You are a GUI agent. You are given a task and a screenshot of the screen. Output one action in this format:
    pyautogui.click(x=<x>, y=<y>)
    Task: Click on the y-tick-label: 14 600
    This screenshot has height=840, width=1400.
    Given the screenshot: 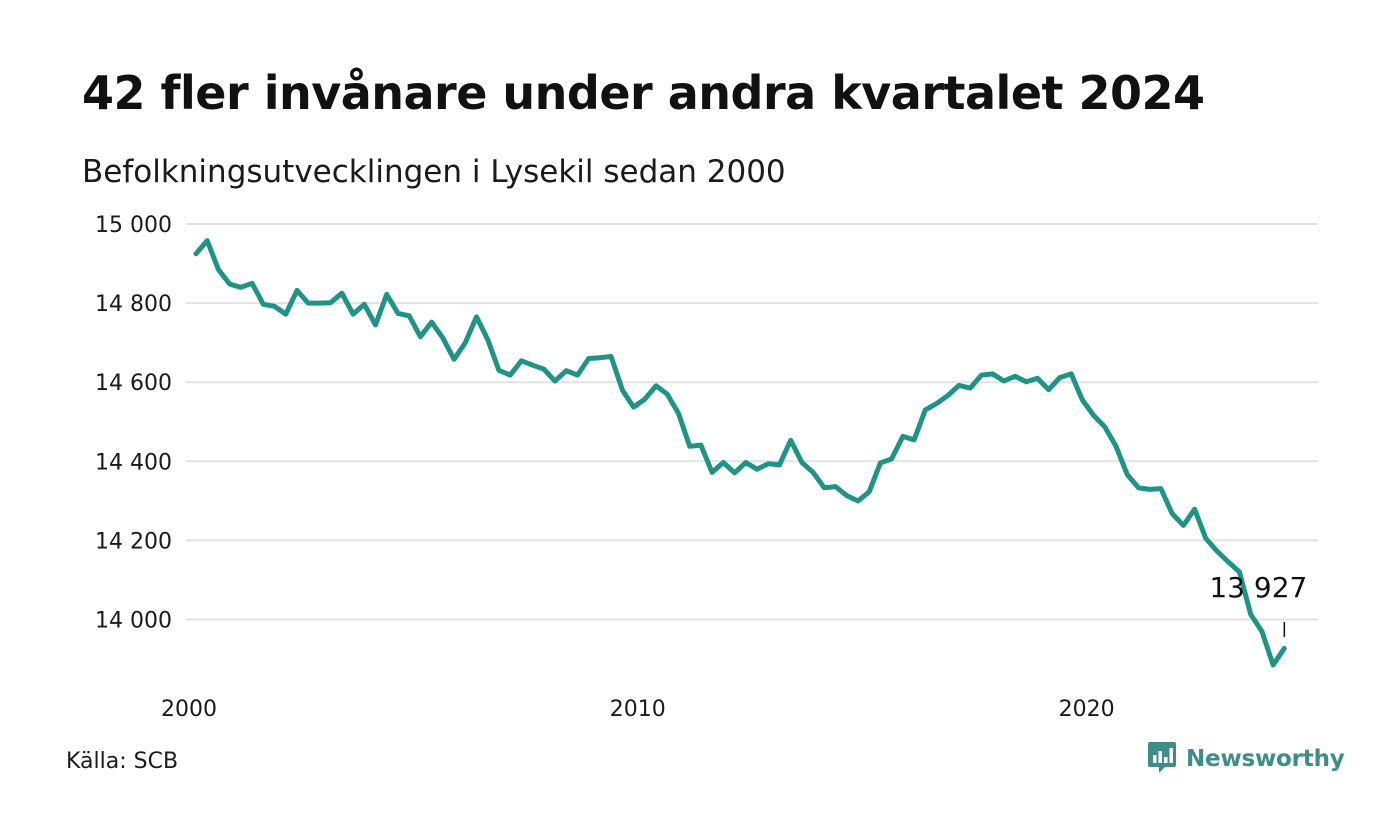 What is the action you would take?
    pyautogui.click(x=133, y=383)
    